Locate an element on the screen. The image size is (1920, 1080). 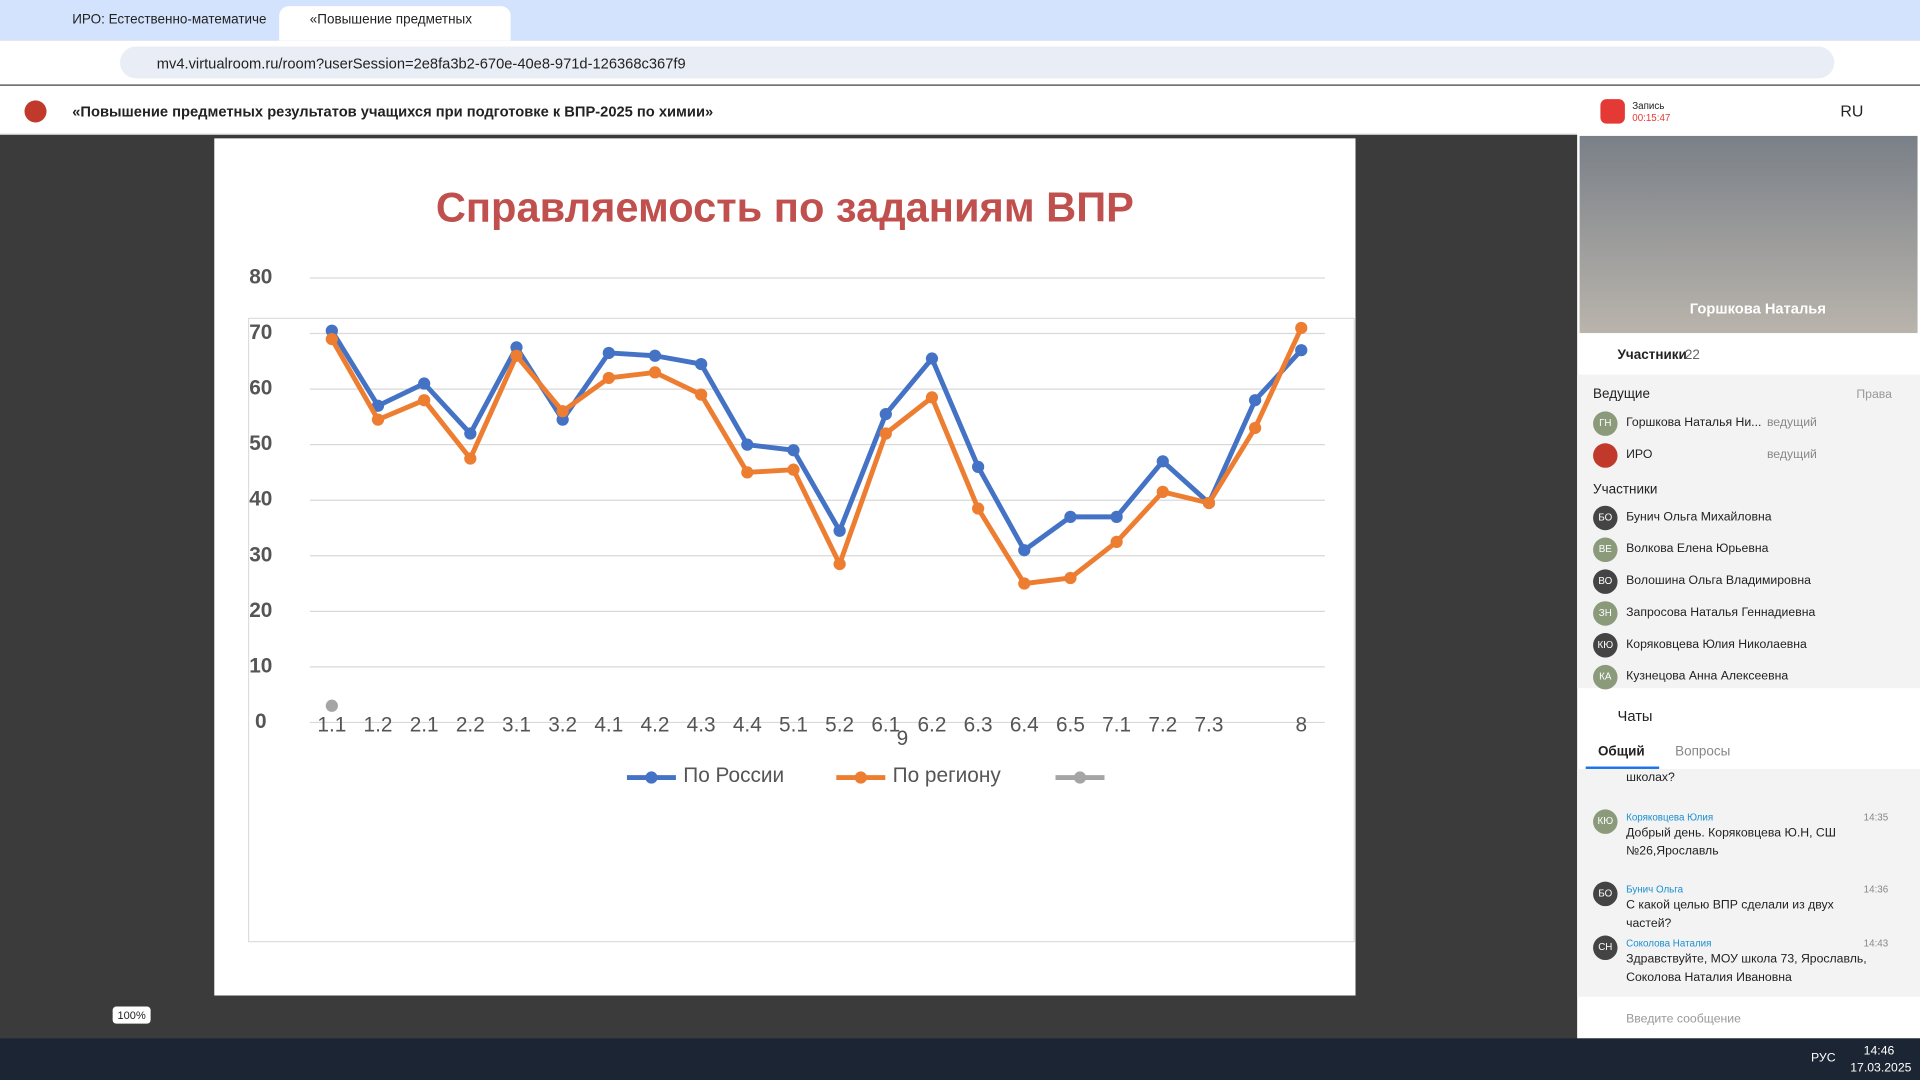
chat-time: 14:35 is located at coordinates (1876, 817).